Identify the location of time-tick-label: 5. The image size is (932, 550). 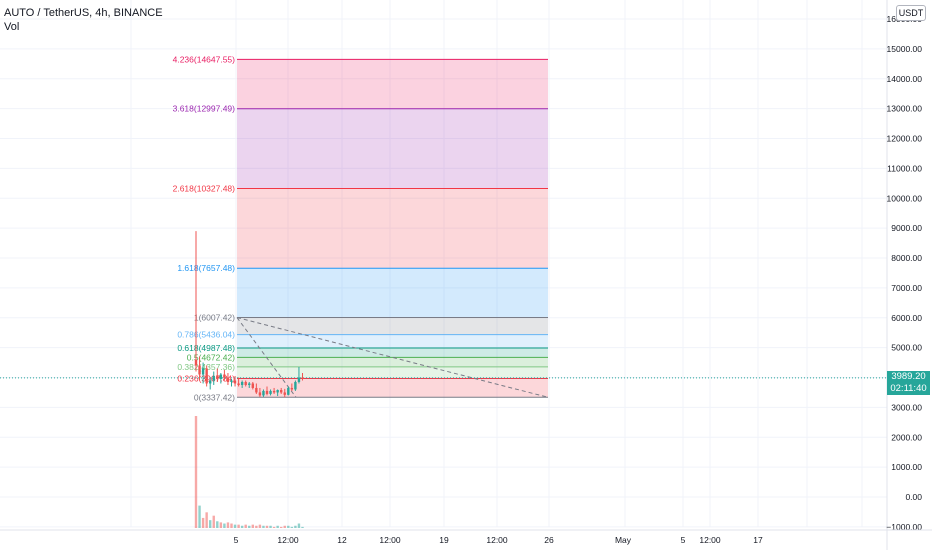
(236, 540).